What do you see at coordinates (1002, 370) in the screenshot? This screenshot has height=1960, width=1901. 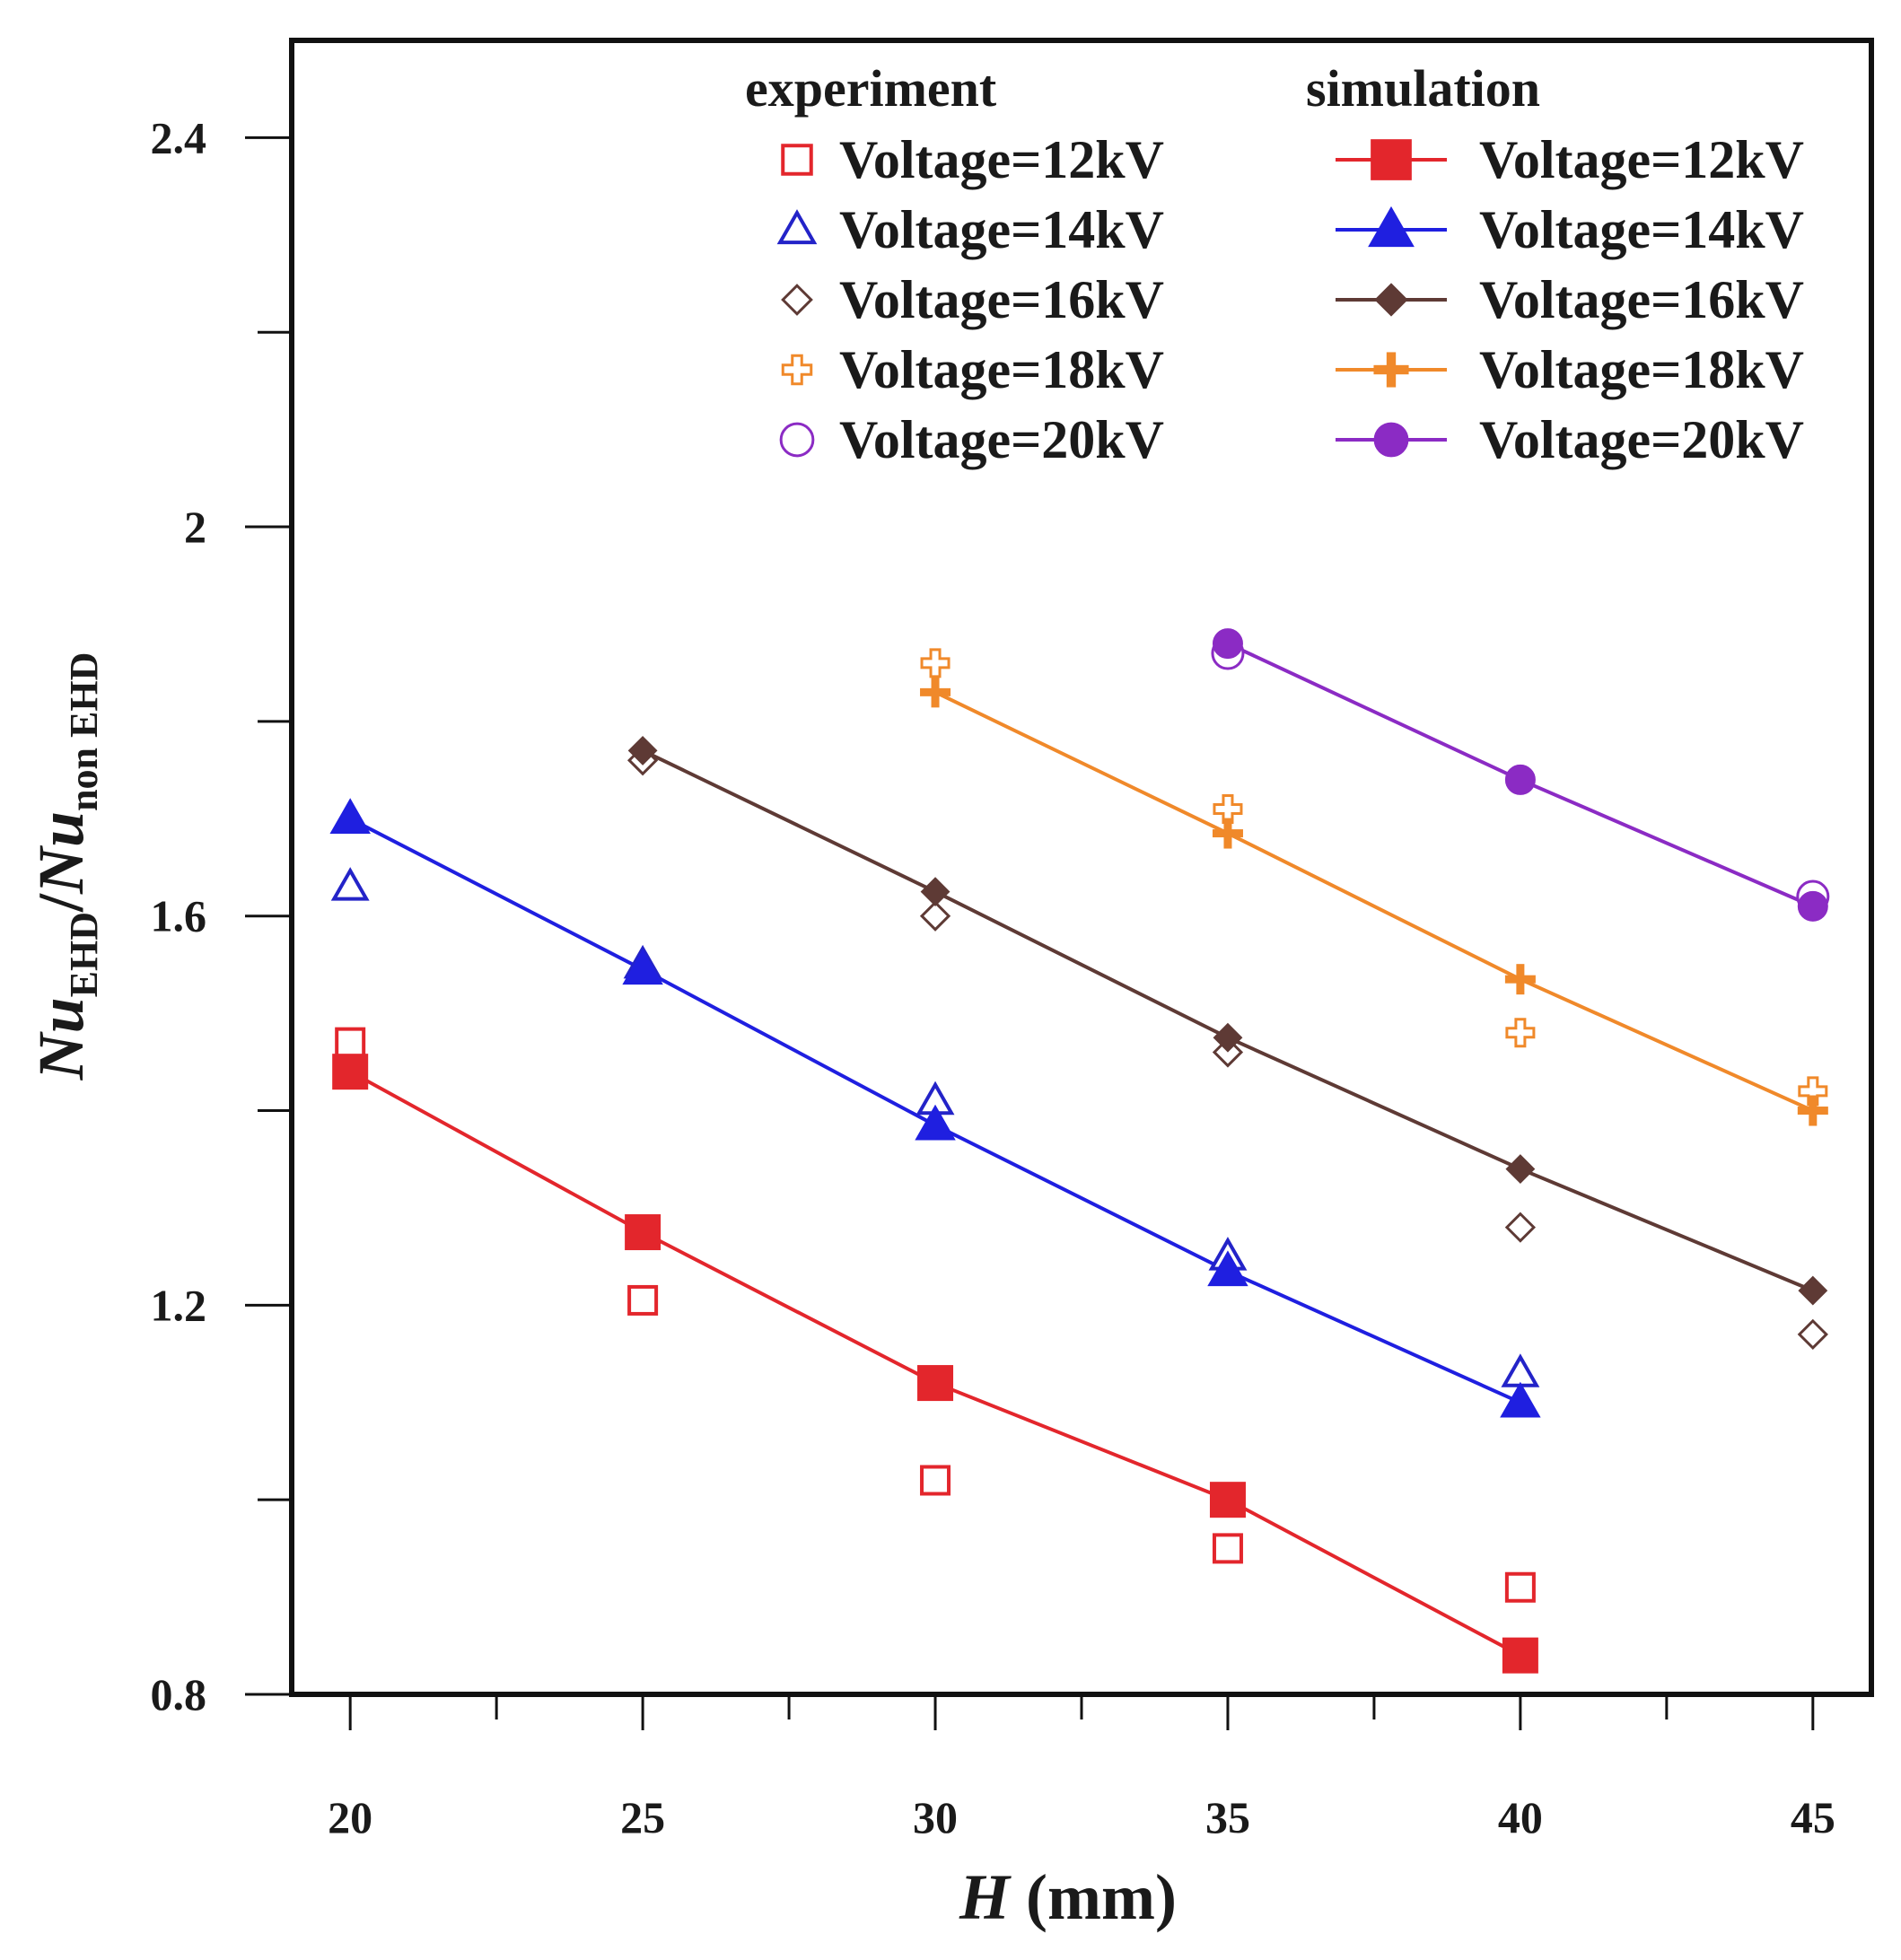 I see `legend-experiment-label-4: Voltage=18kV` at bounding box center [1002, 370].